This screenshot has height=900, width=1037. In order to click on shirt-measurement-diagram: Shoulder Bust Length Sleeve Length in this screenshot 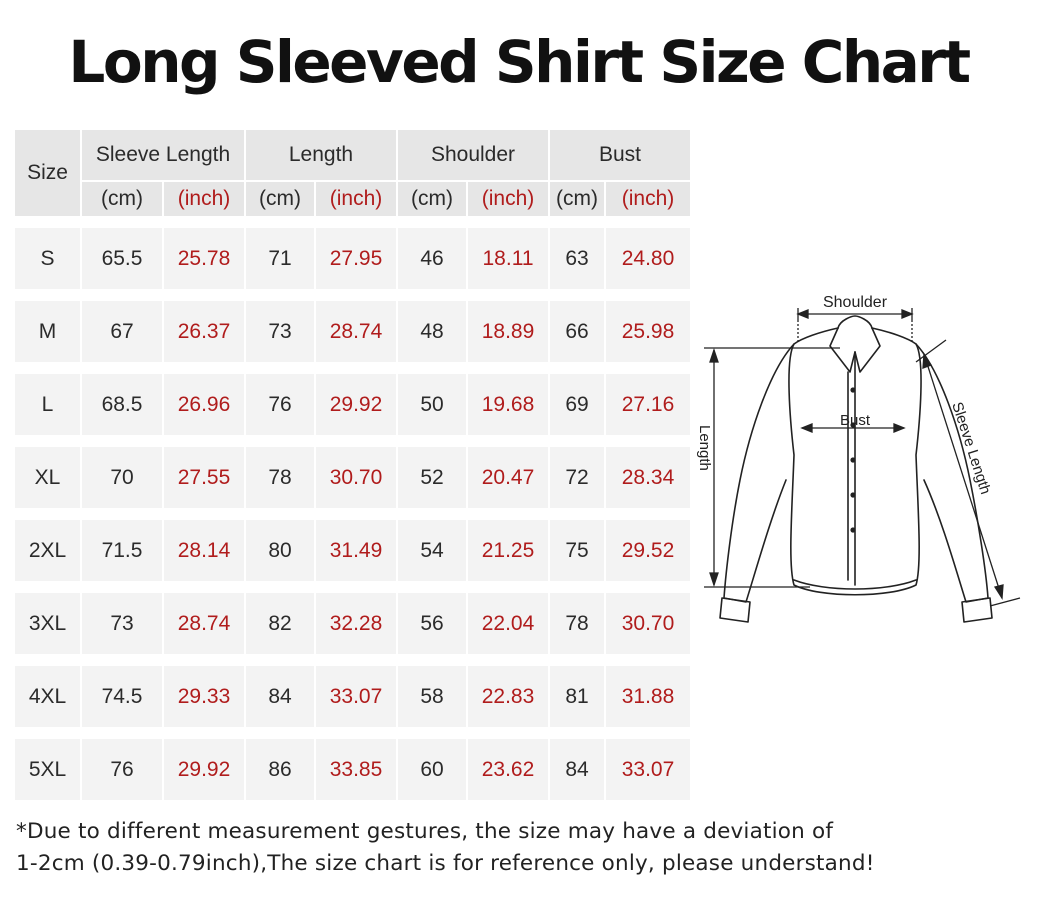, I will do `click(858, 458)`.